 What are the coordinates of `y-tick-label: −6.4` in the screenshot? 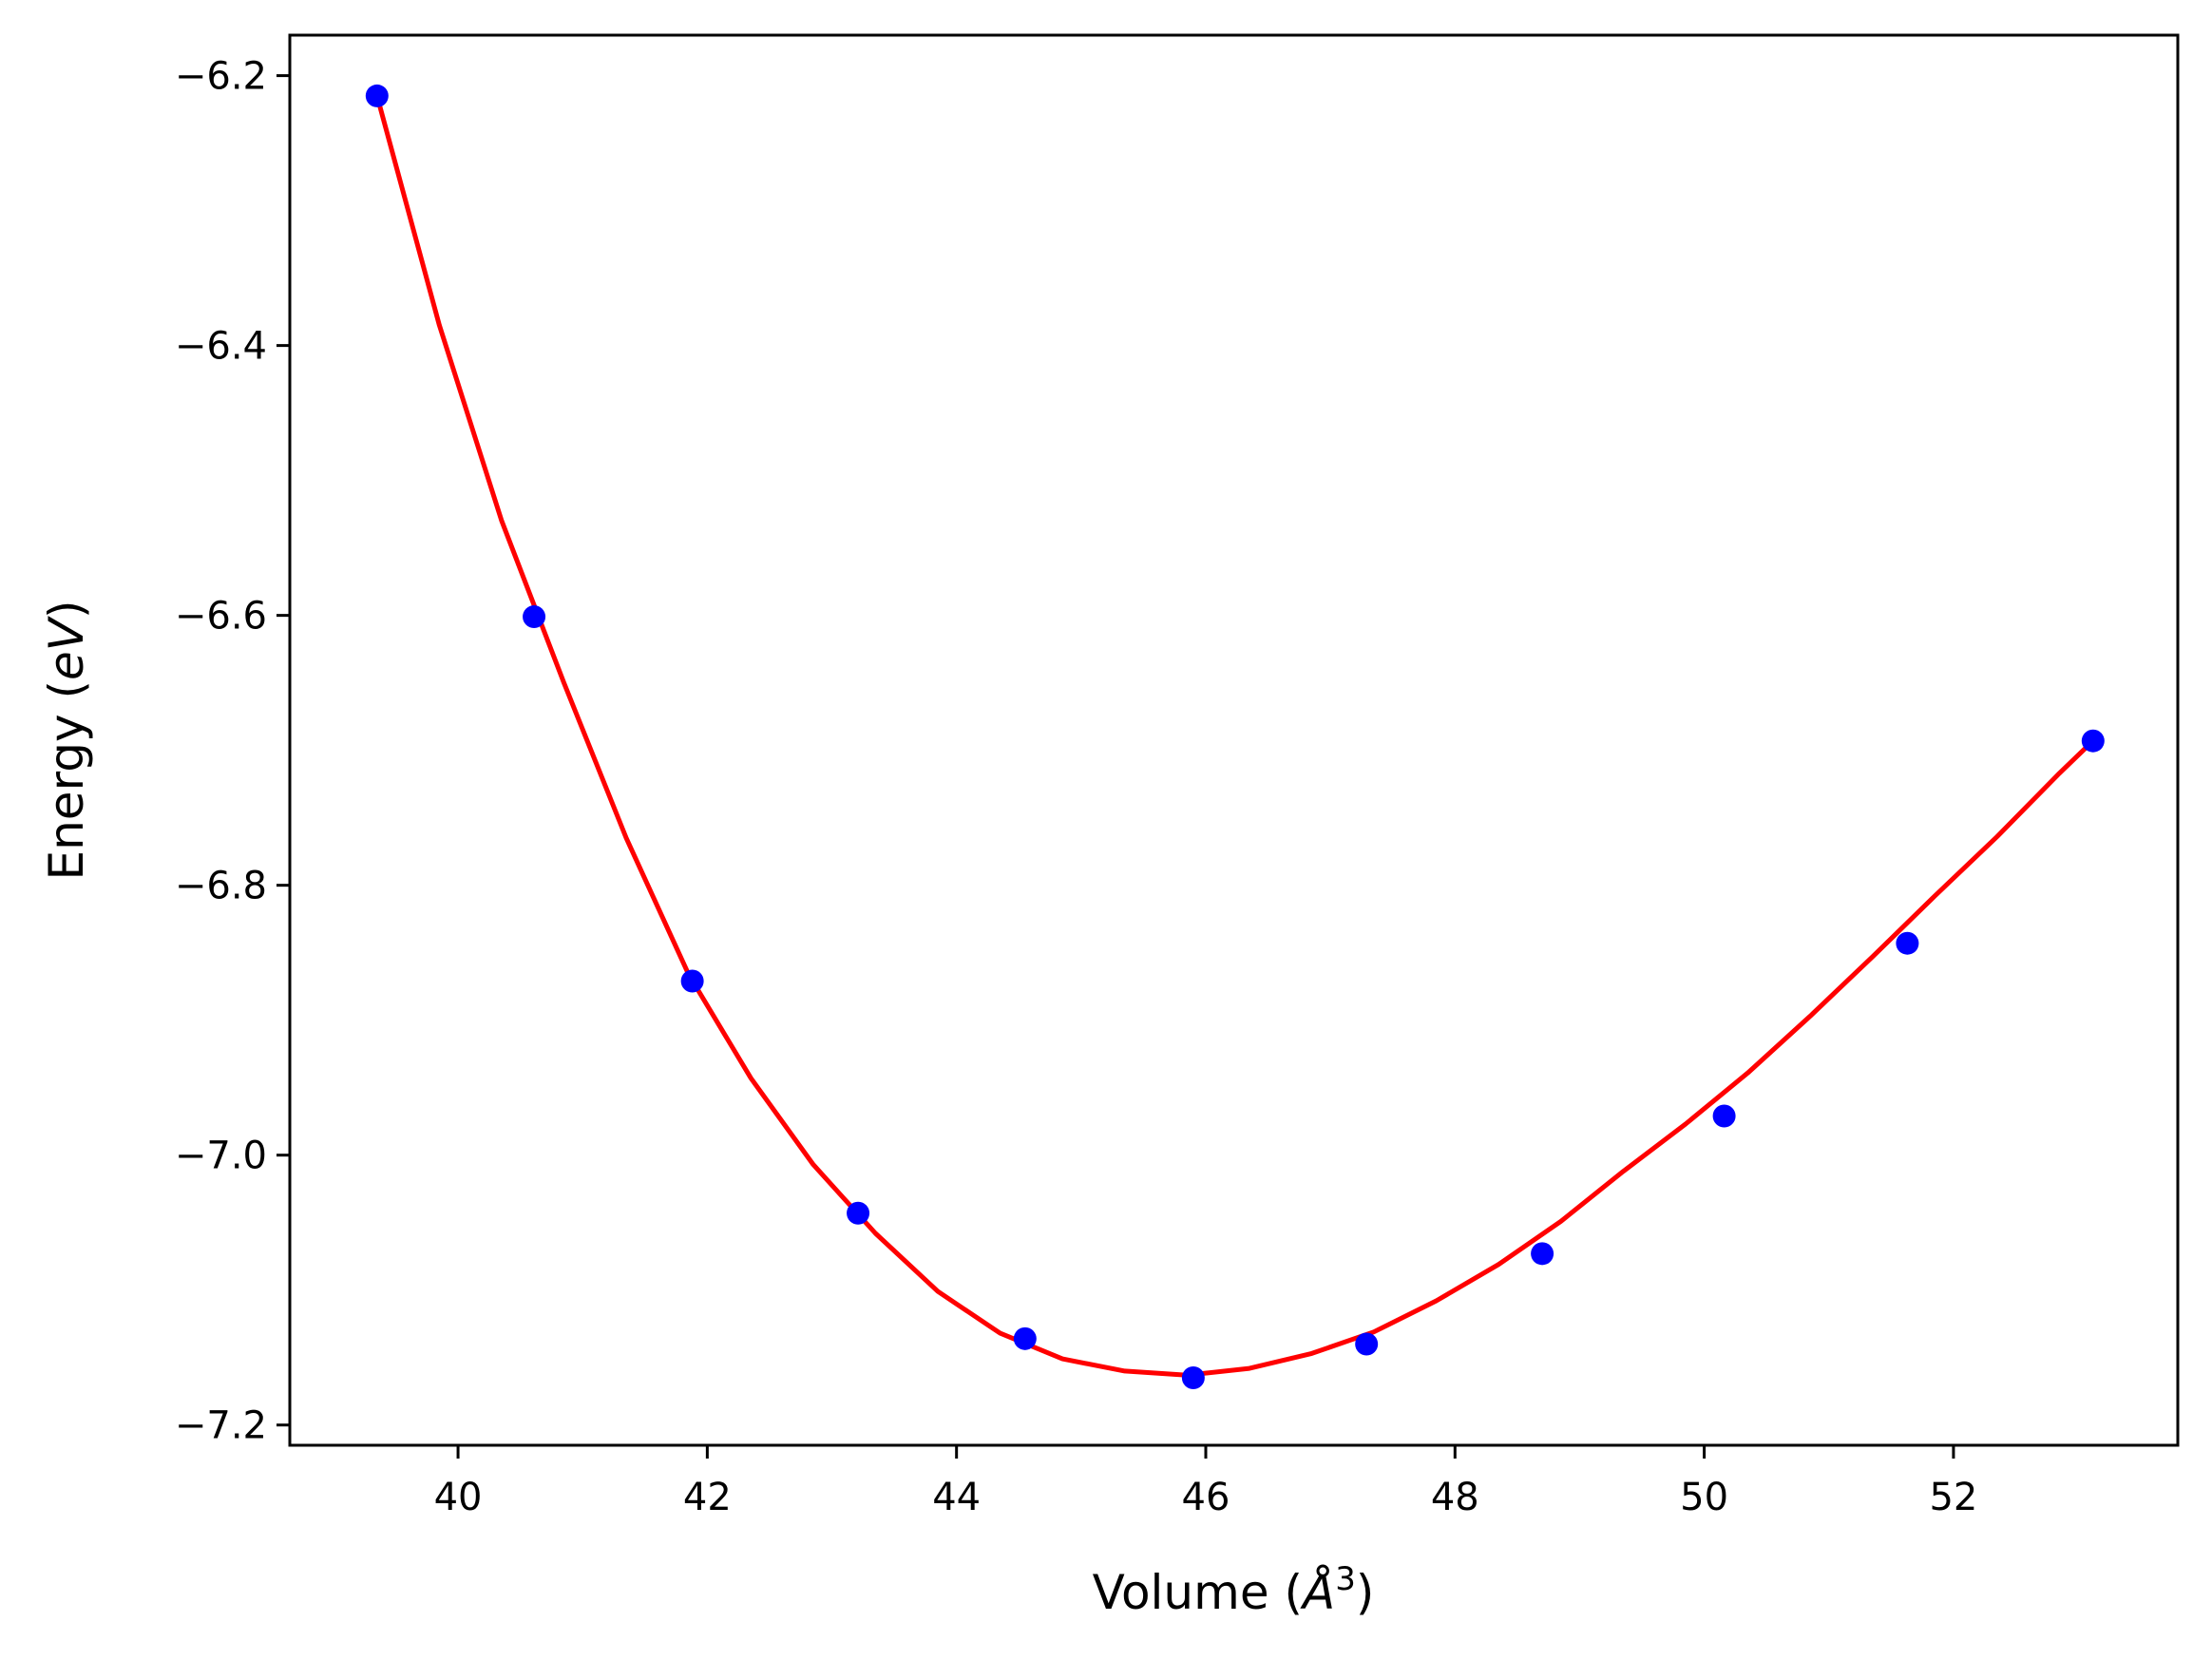 It's located at (221, 347).